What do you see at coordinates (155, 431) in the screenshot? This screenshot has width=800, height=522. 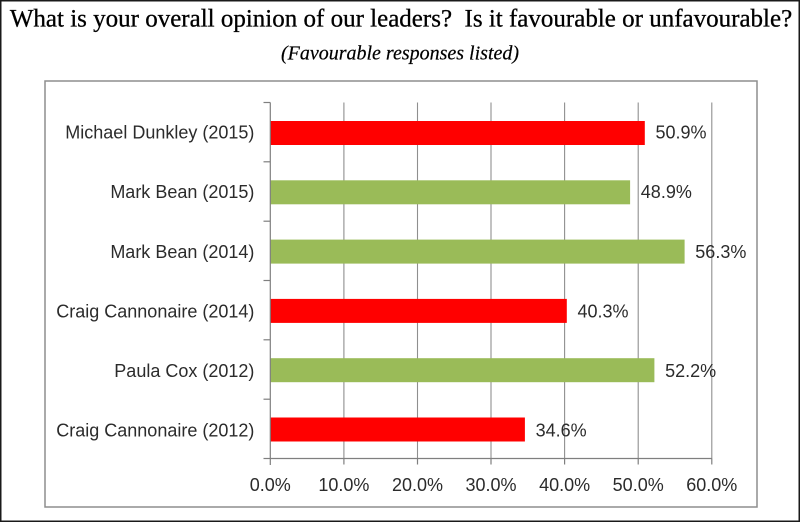 I see `svg-text: Craig Cannonaire (2012)` at bounding box center [155, 431].